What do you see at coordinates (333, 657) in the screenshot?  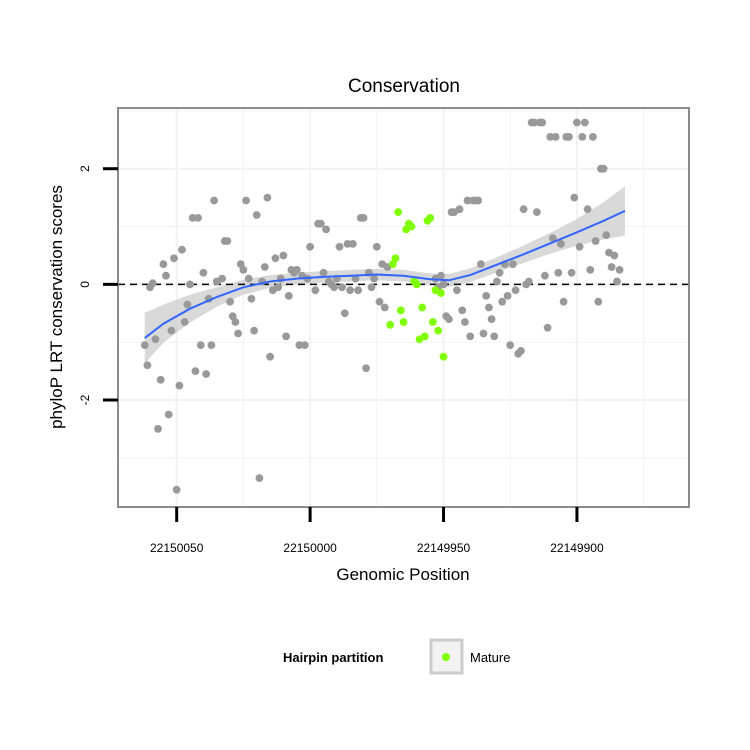 I see `legend-title: Hairpin partition` at bounding box center [333, 657].